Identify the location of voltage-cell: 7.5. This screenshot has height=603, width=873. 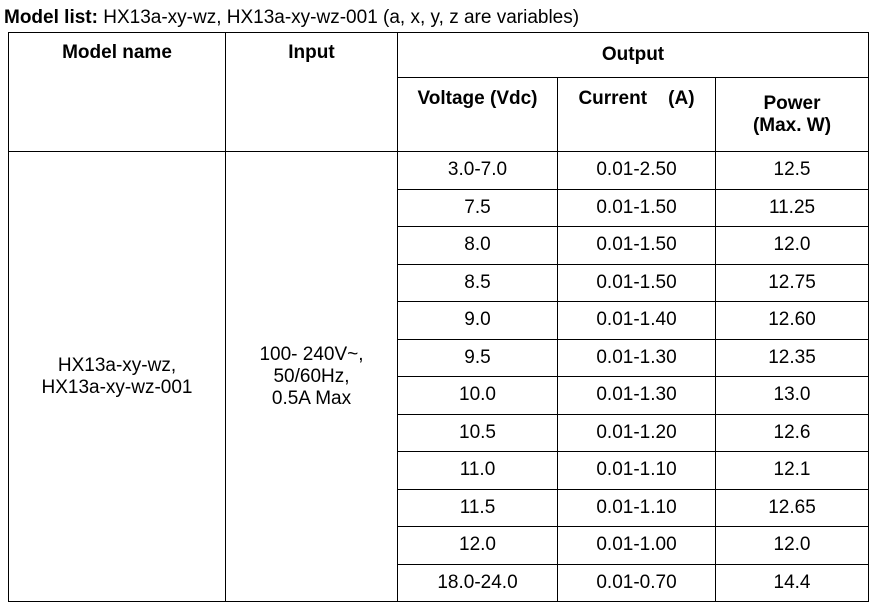
(477, 207).